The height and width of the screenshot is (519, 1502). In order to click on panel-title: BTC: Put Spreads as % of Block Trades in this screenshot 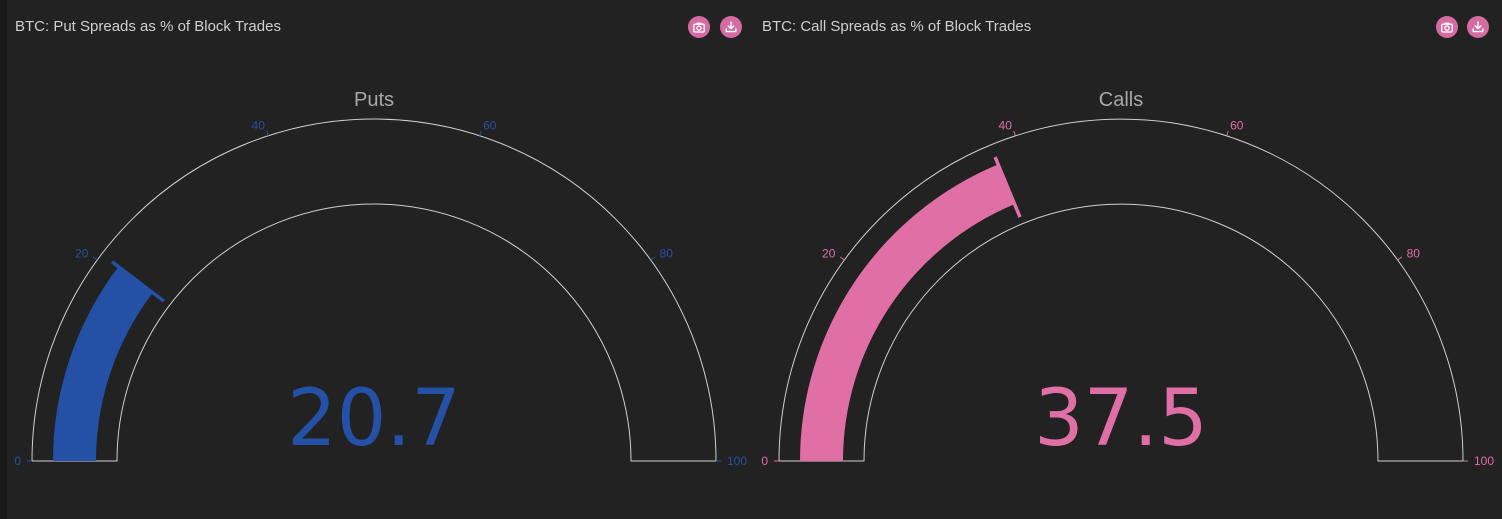, I will do `click(148, 26)`.